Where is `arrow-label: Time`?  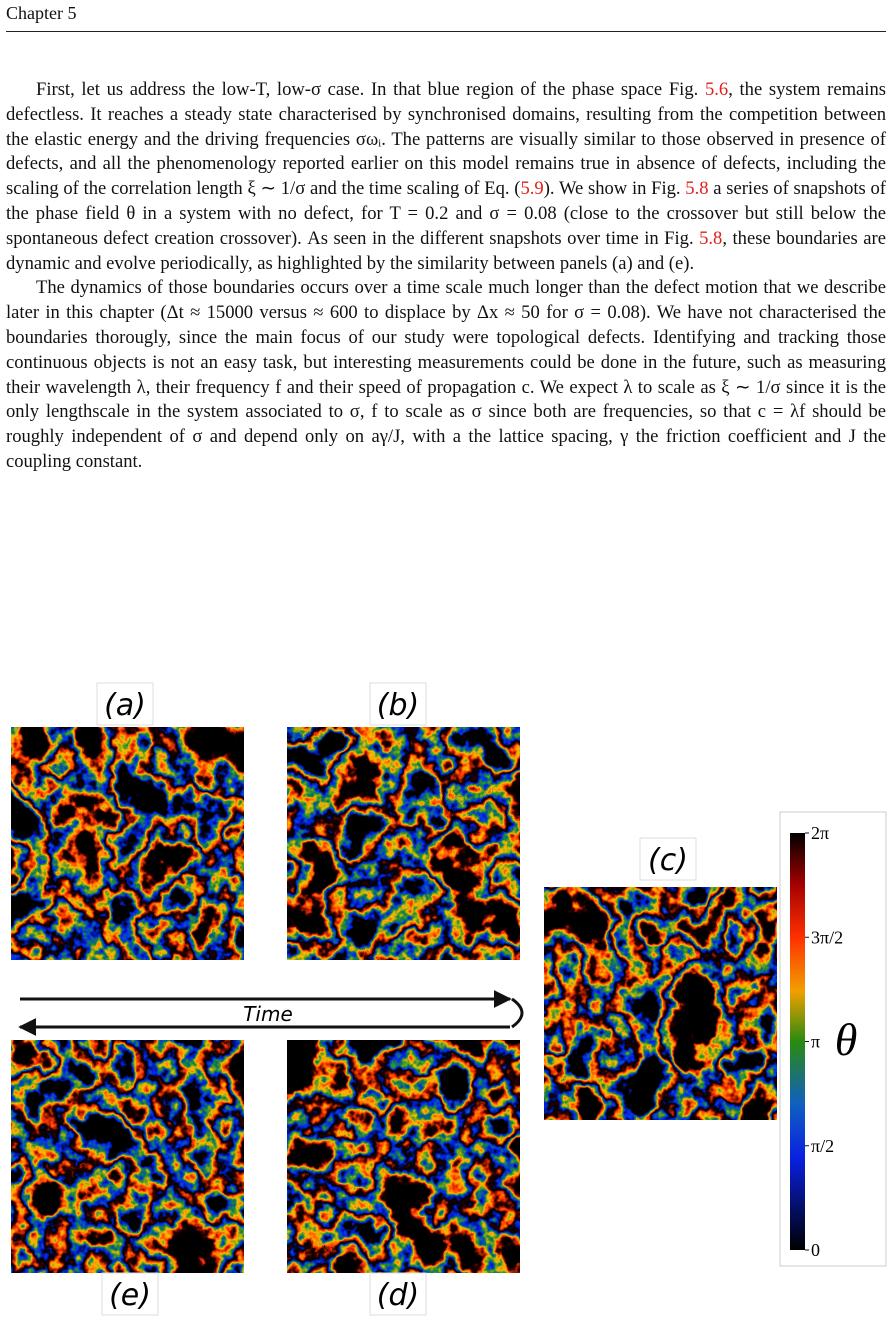
arrow-label: Time is located at coordinates (268, 1014).